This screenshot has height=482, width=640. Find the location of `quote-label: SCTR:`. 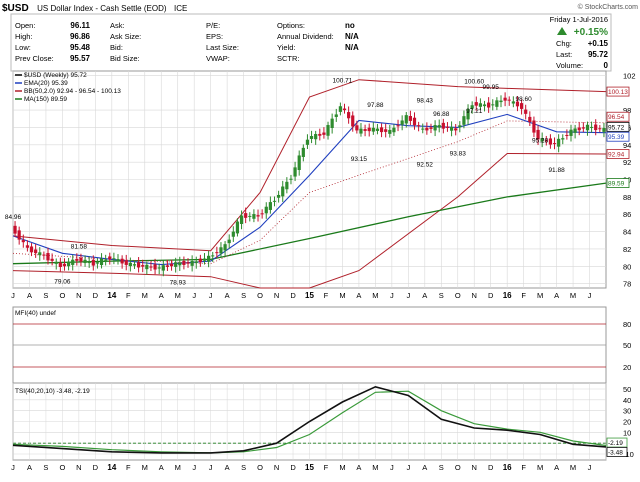

quote-label: SCTR: is located at coordinates (288, 58).